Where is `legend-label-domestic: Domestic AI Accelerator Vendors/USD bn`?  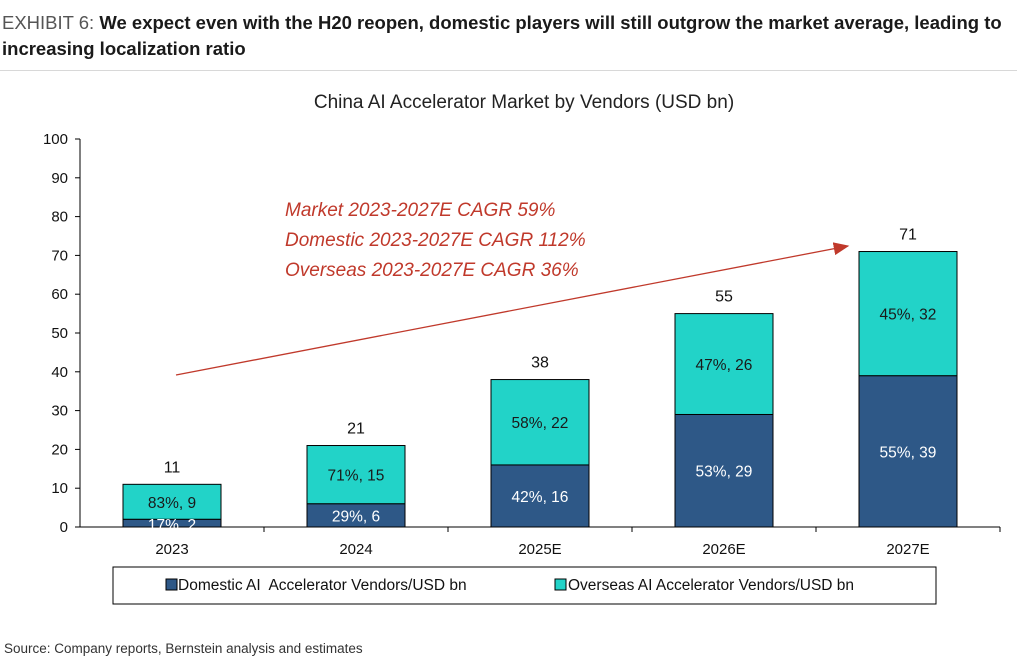
legend-label-domestic: Domestic AI Accelerator Vendors/USD bn is located at coordinates (322, 585).